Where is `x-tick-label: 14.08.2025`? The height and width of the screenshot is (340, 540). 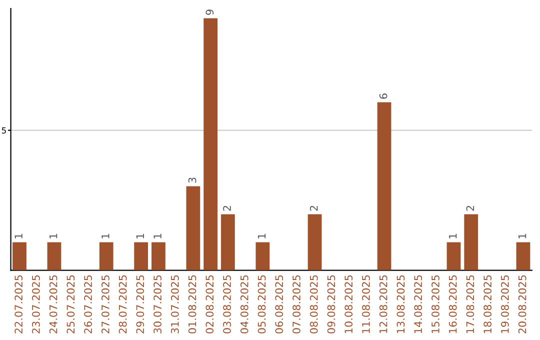 x-tick-label: 14.08.2025 is located at coordinates (418, 304).